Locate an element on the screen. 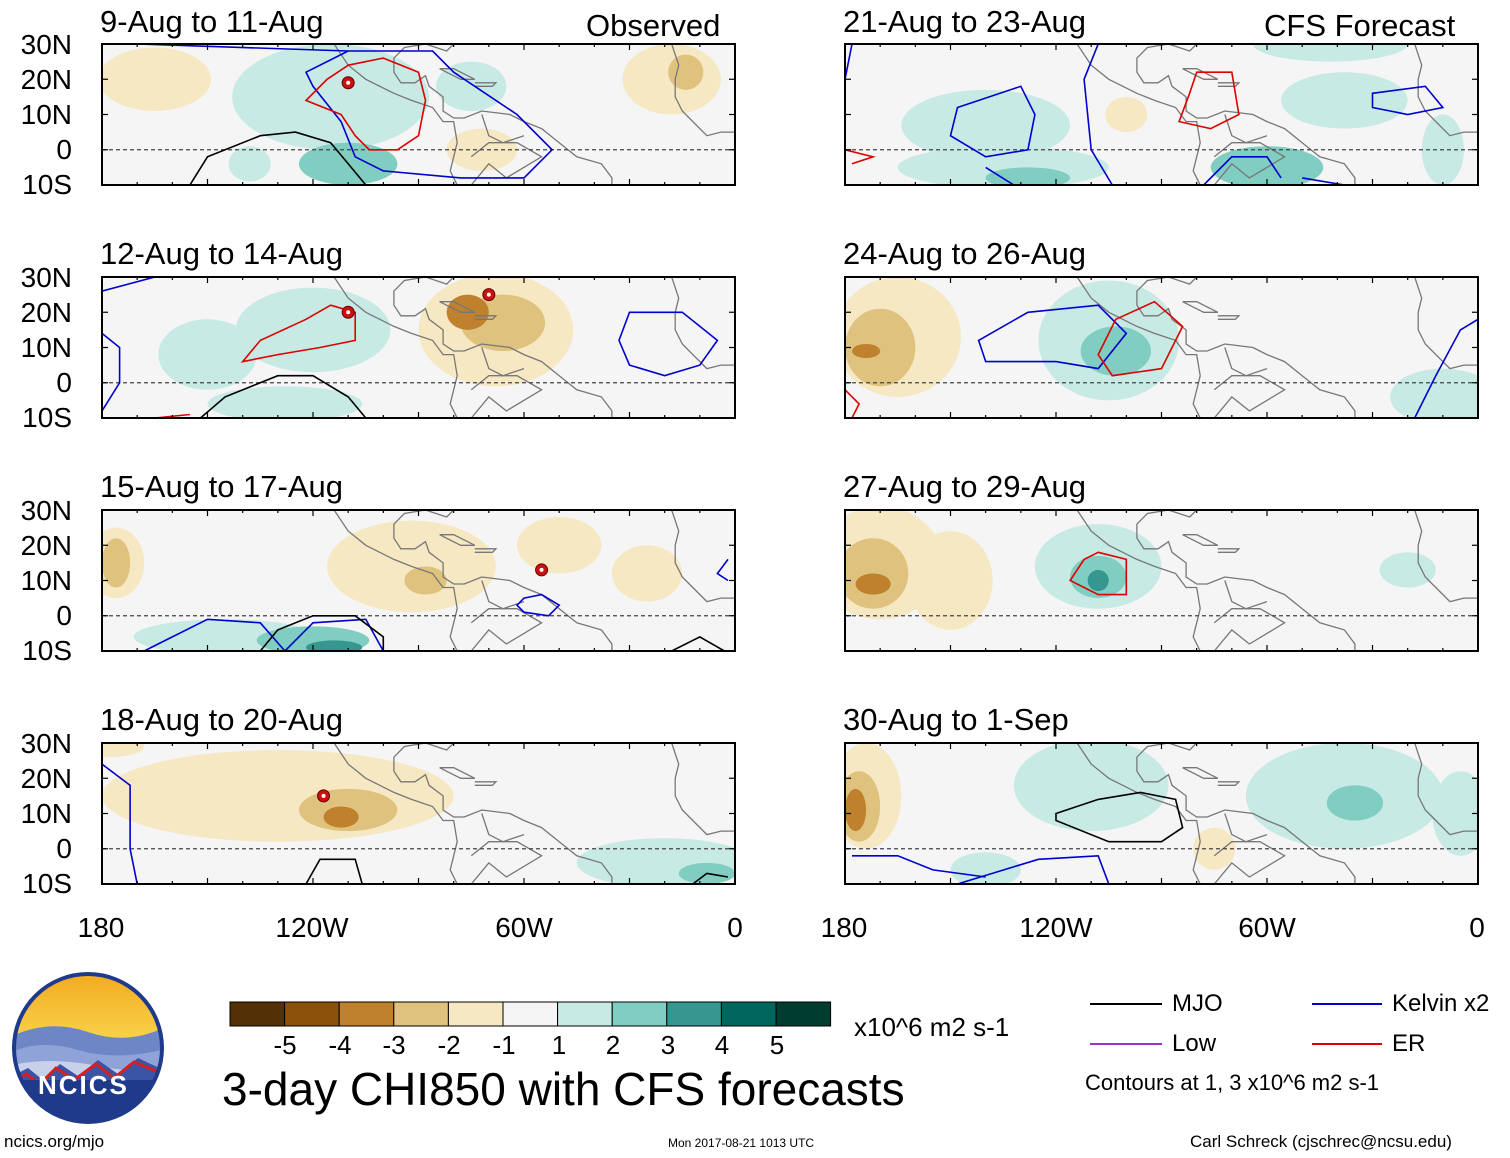 This screenshot has height=1158, width=1510. ncics-logo is located at coordinates (88, 1048).